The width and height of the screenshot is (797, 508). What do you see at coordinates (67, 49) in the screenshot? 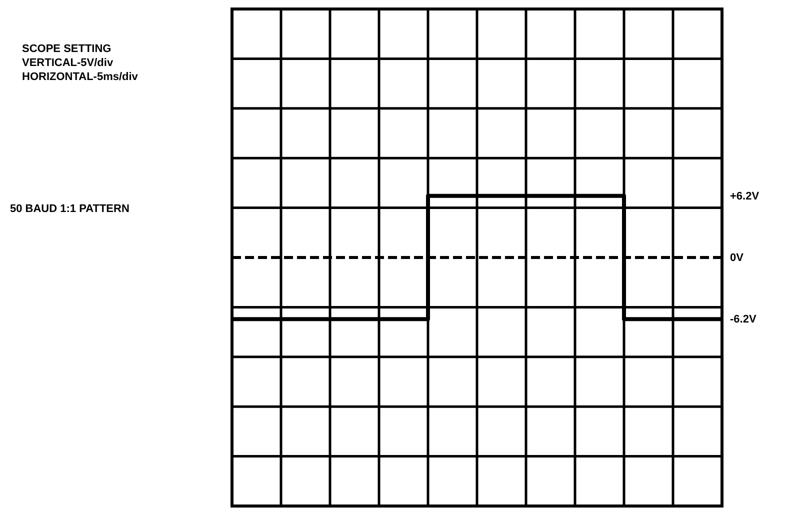
I see `text: SCOPE SETTING` at bounding box center [67, 49].